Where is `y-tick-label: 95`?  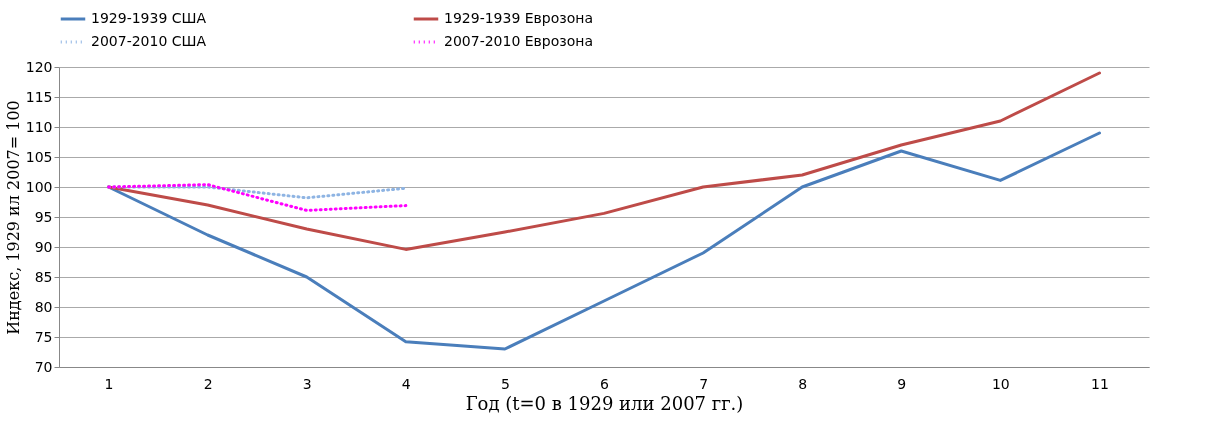
y-tick-label: 95 is located at coordinates (43, 216).